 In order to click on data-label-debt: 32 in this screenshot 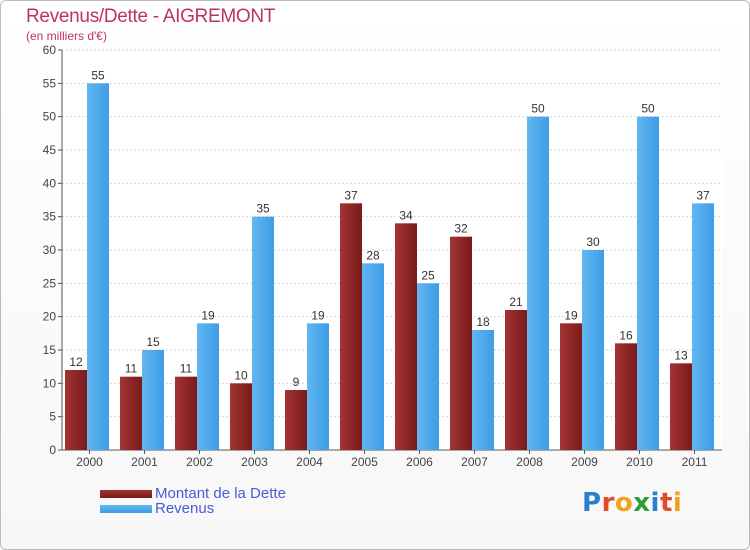, I will do `click(461, 229)`.